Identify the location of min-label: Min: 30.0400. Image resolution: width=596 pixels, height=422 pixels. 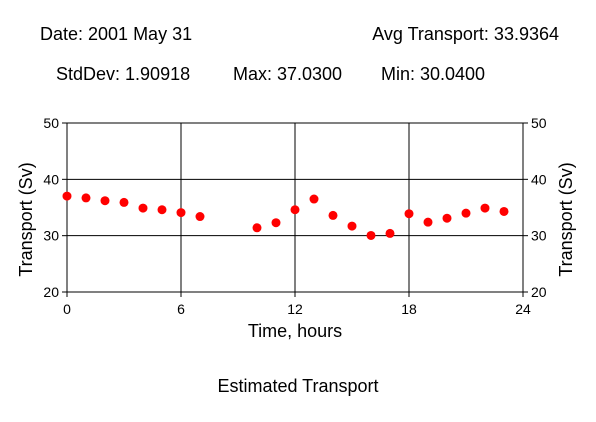
(433, 74).